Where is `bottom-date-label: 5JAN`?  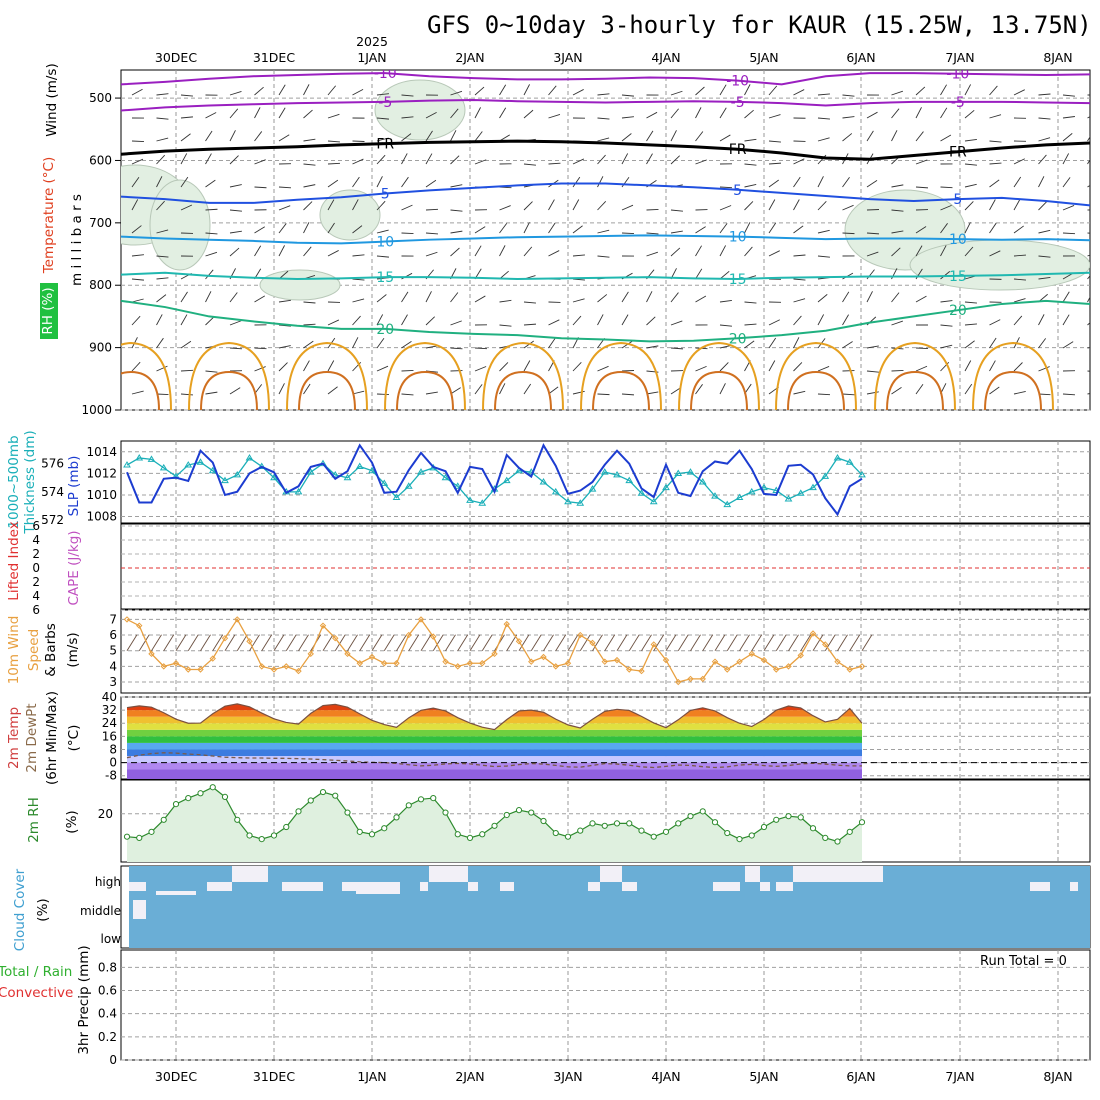
bottom-date-label: 5JAN is located at coordinates (763, 1076).